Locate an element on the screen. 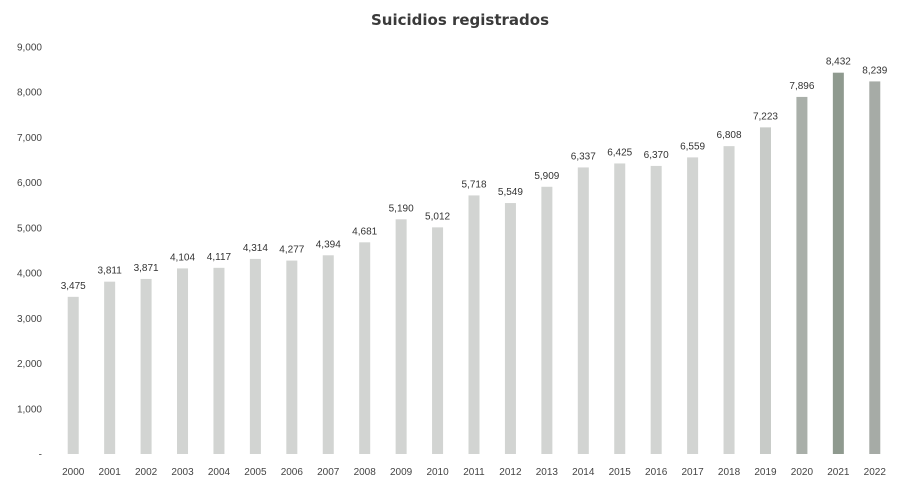 This screenshot has width=898, height=480. x-tick-label: 2015 is located at coordinates (620, 472).